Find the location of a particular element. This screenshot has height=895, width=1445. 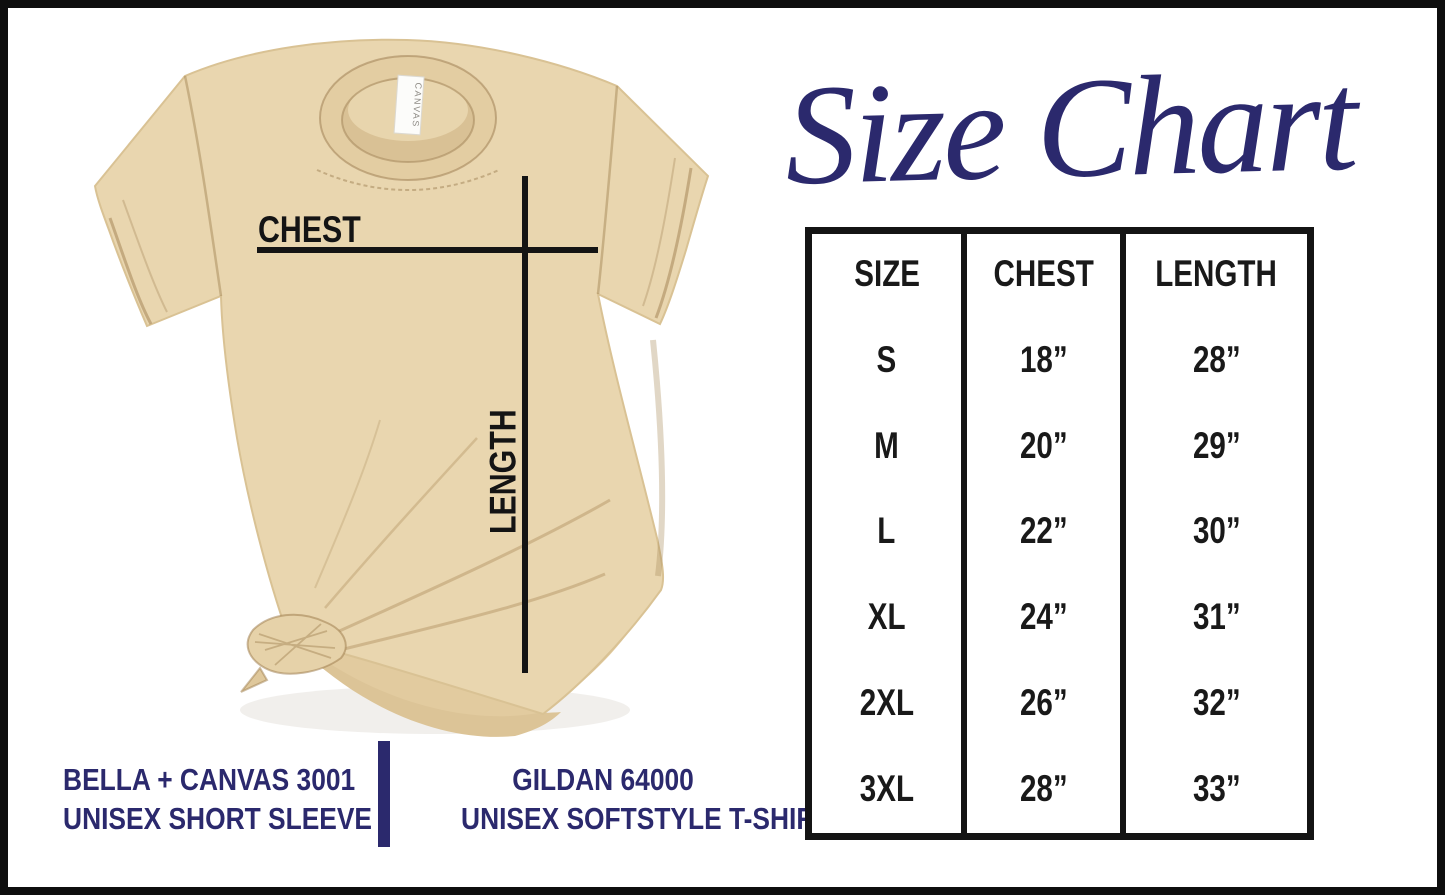

table-column-size: SIZE S M L XL 2XL 3XL is located at coordinates (886, 533).